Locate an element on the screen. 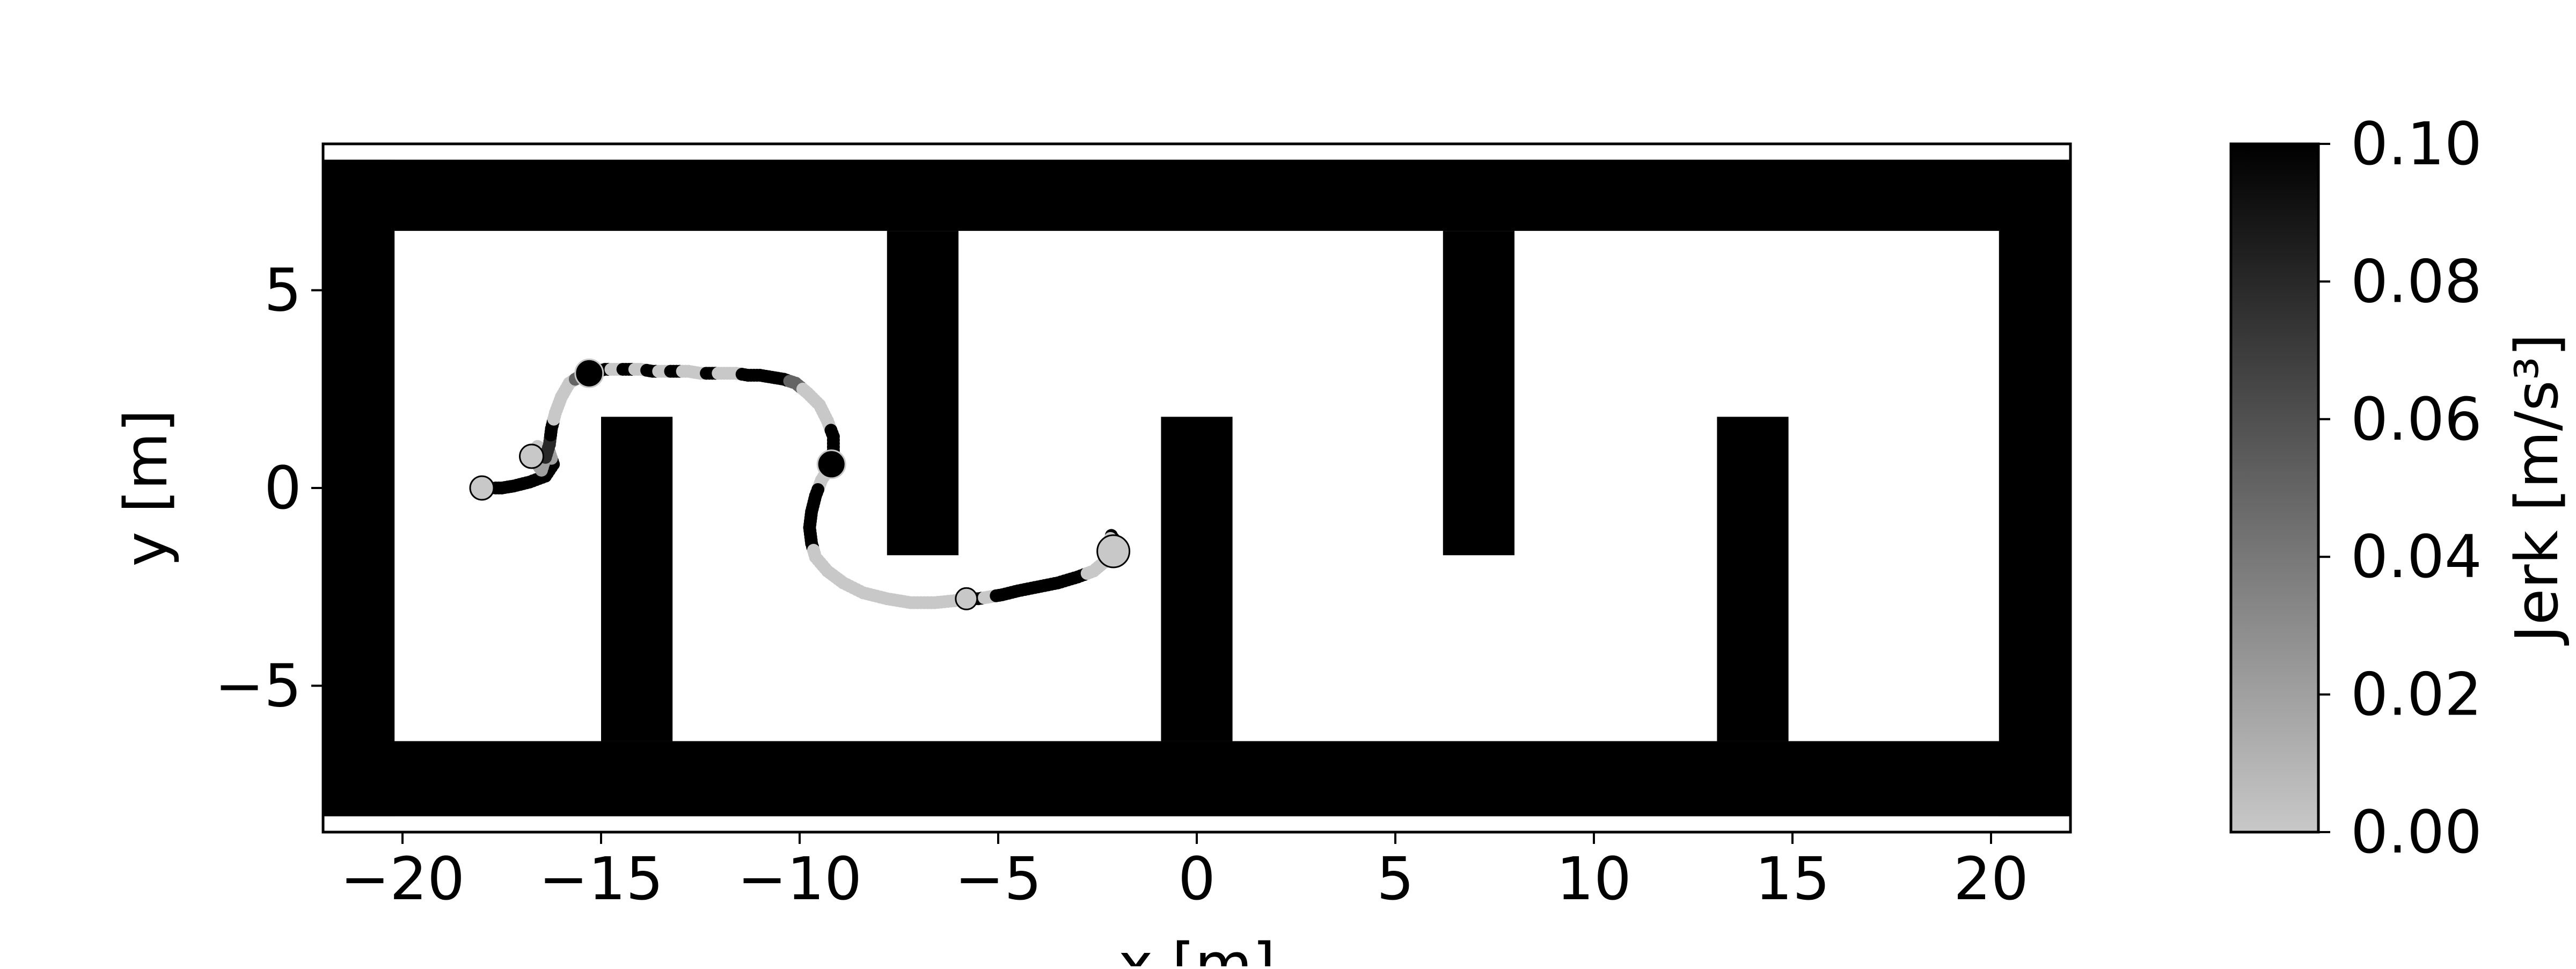  trajectory-layer is located at coordinates (800, 484).